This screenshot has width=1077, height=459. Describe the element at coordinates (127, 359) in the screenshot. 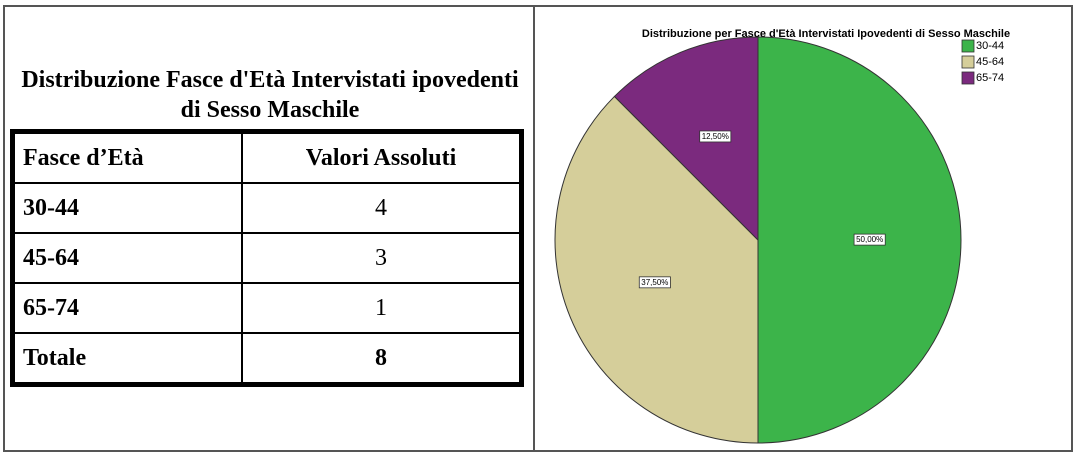

I see `cell: Totale` at that location.